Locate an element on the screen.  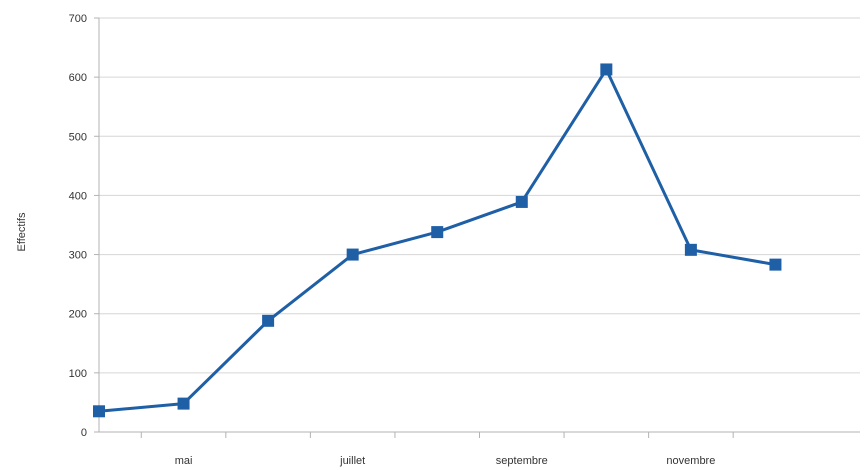
x-tick-label: novembre is located at coordinates (690, 461).